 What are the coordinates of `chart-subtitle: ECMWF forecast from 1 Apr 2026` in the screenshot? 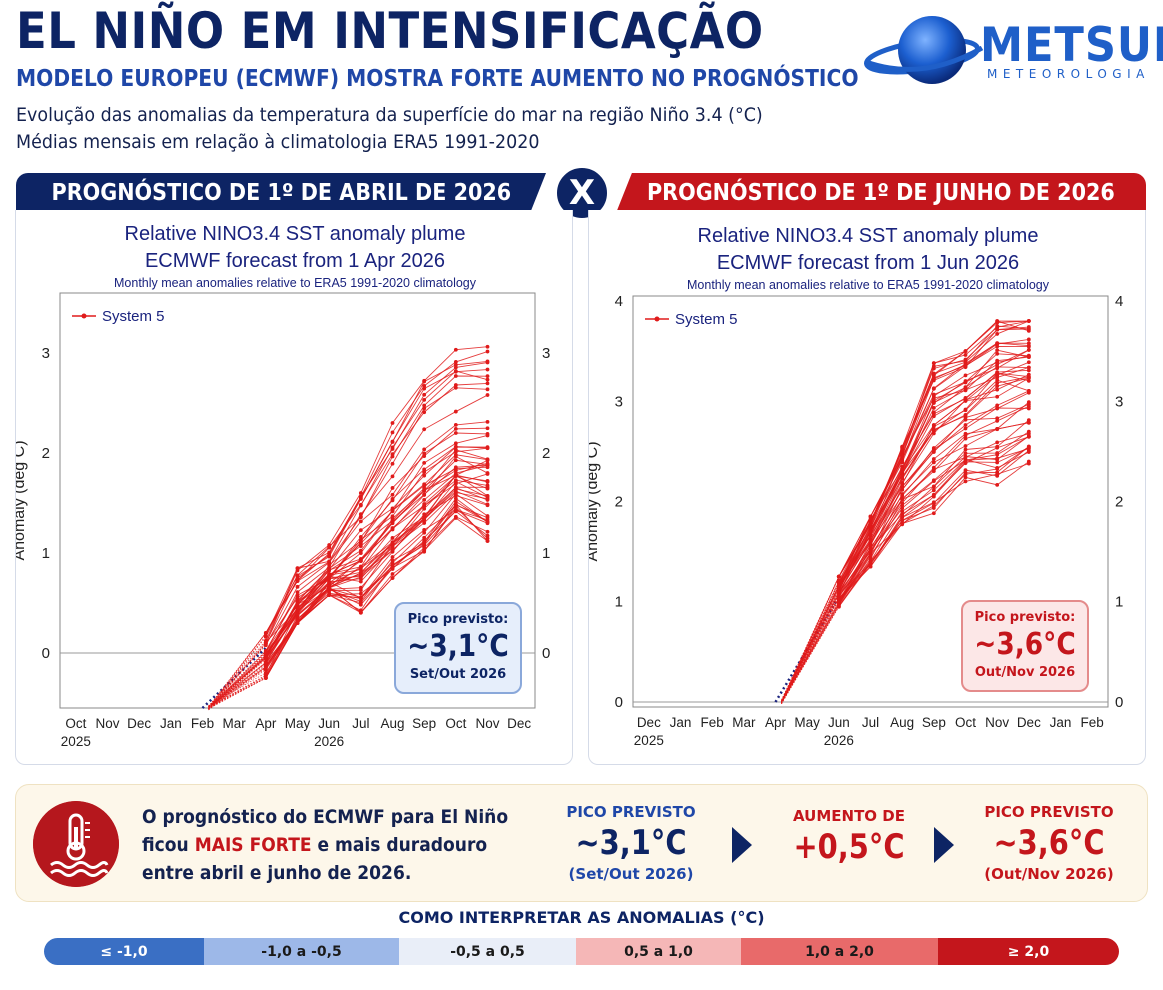 It's located at (295, 261).